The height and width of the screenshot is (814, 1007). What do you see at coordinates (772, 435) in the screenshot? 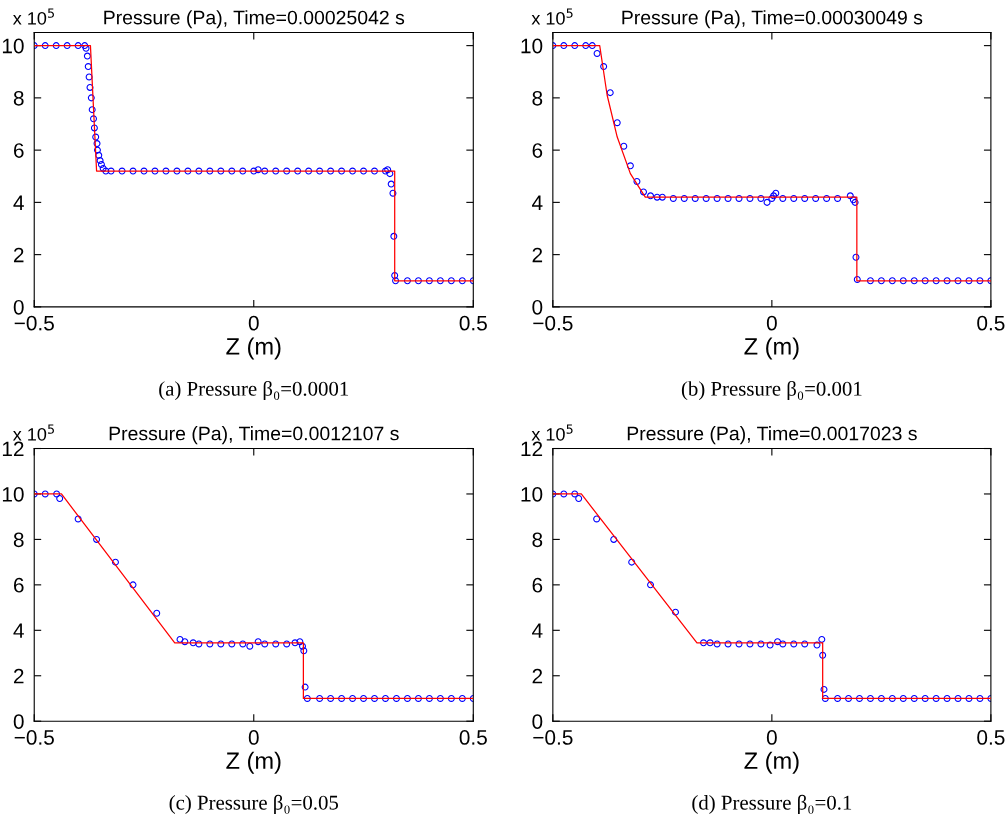
I see `chart-title: Pressure (Pa), Time=0.0017023 s` at bounding box center [772, 435].